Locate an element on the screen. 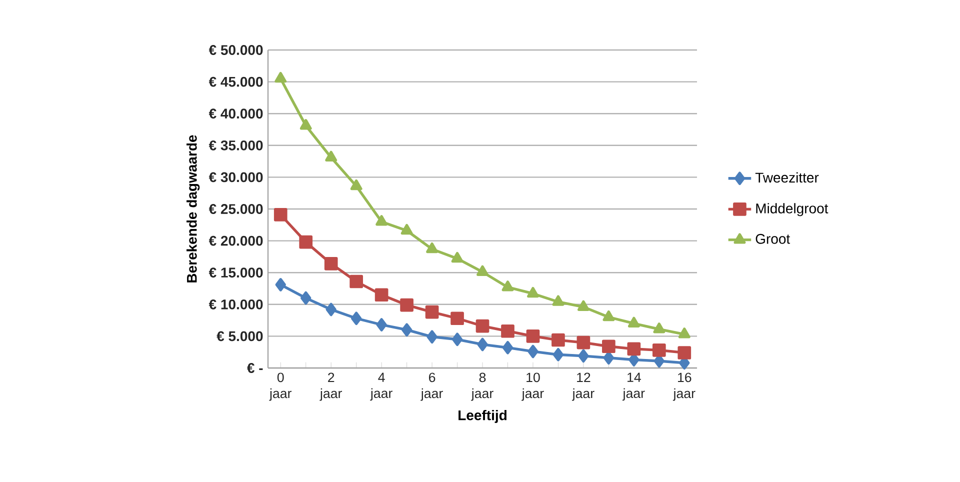  x-tick-label: 10 jaar is located at coordinates (533, 386).